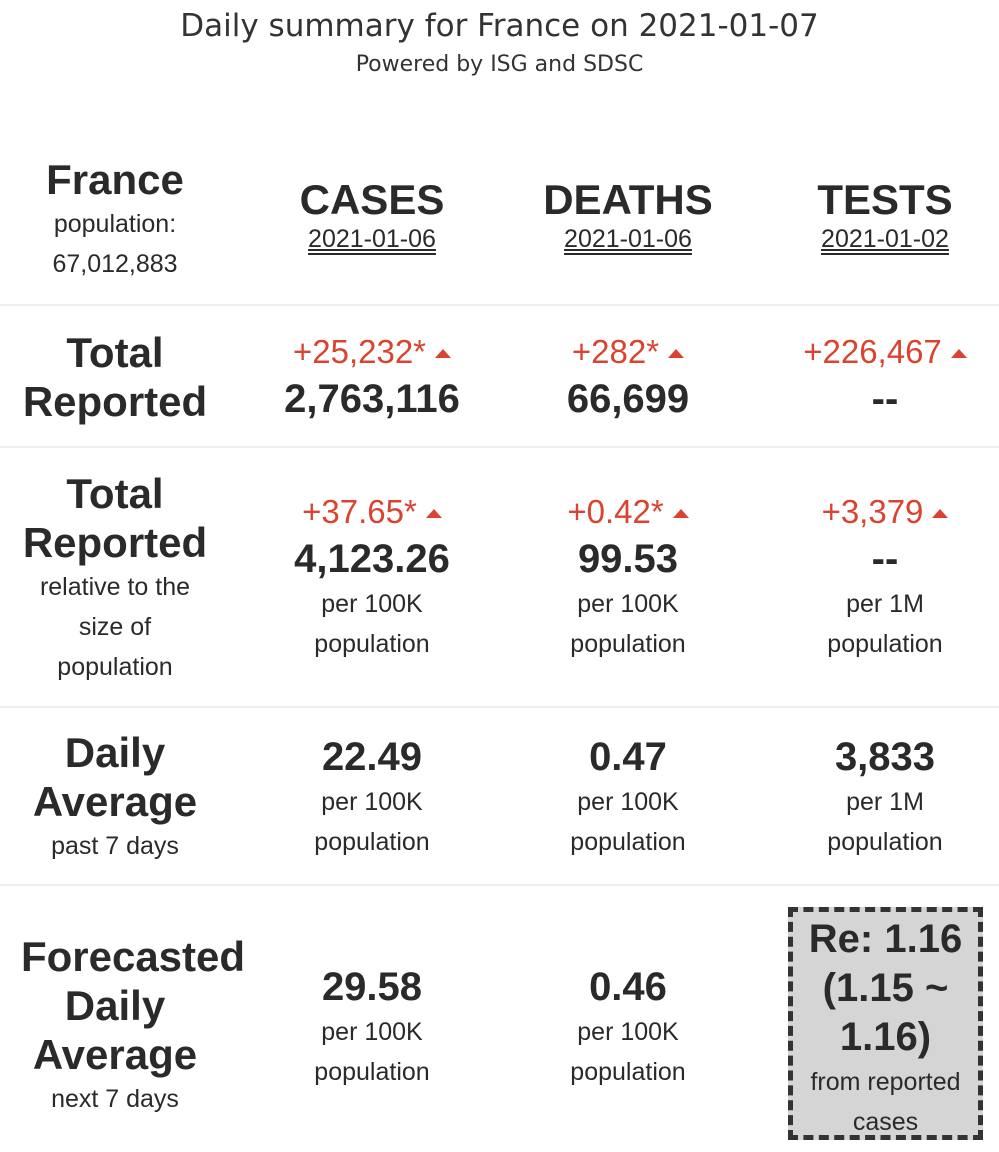 Image resolution: width=999 pixels, height=1152 pixels. Describe the element at coordinates (615, 351) in the screenshot. I see `change-text: +282*` at that location.